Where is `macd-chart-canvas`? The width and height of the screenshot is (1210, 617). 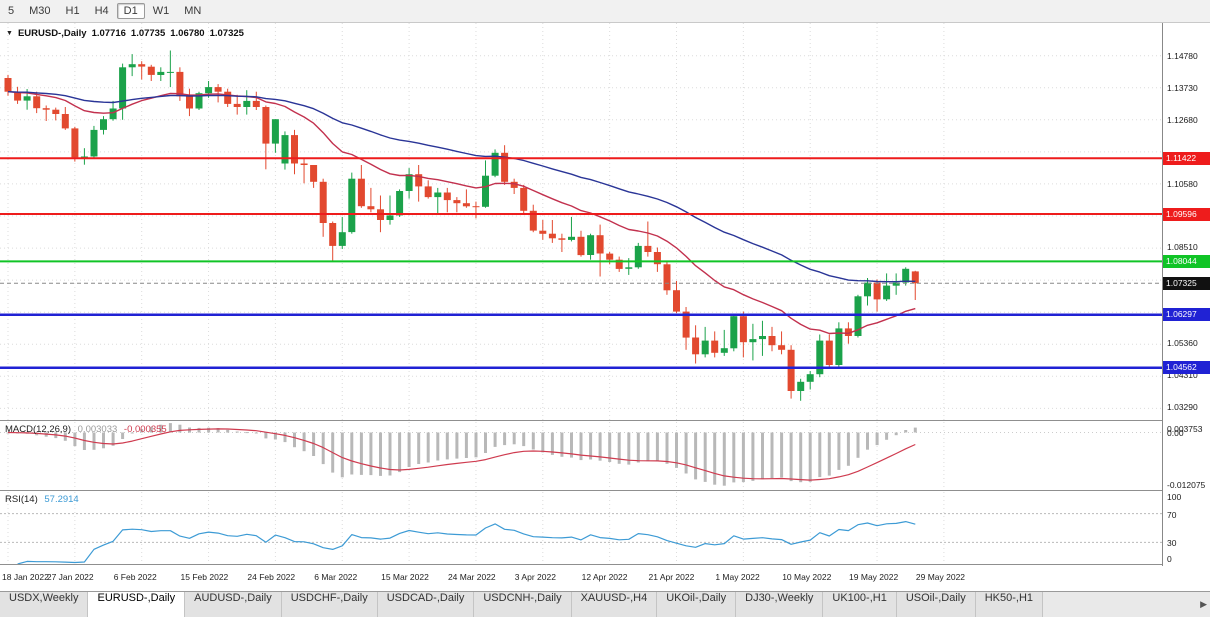
macd-chart-canvas is located at coordinates (581, 456).